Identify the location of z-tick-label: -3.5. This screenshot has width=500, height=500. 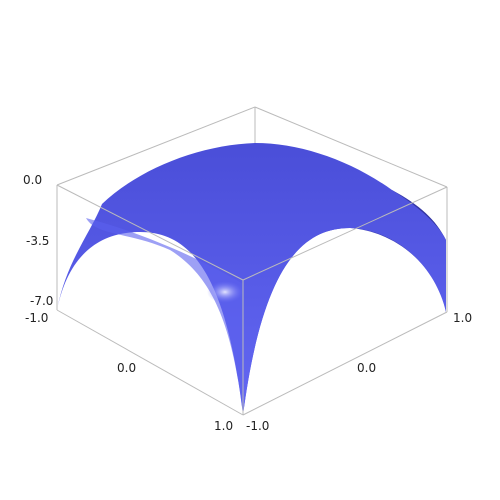
(37, 241).